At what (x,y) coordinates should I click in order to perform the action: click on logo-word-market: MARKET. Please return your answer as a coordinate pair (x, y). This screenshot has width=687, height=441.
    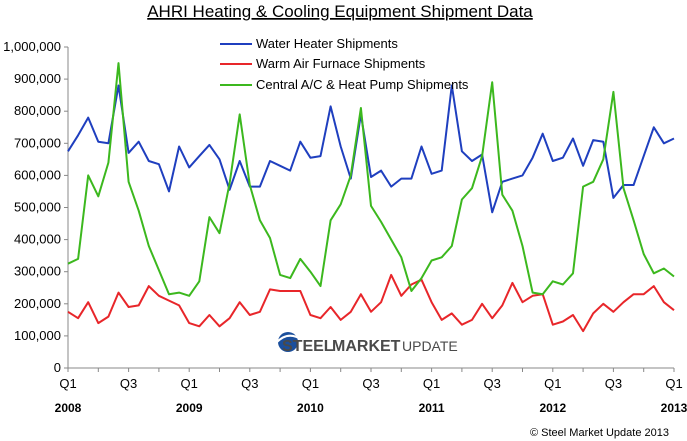
    Looking at the image, I should click on (366, 346).